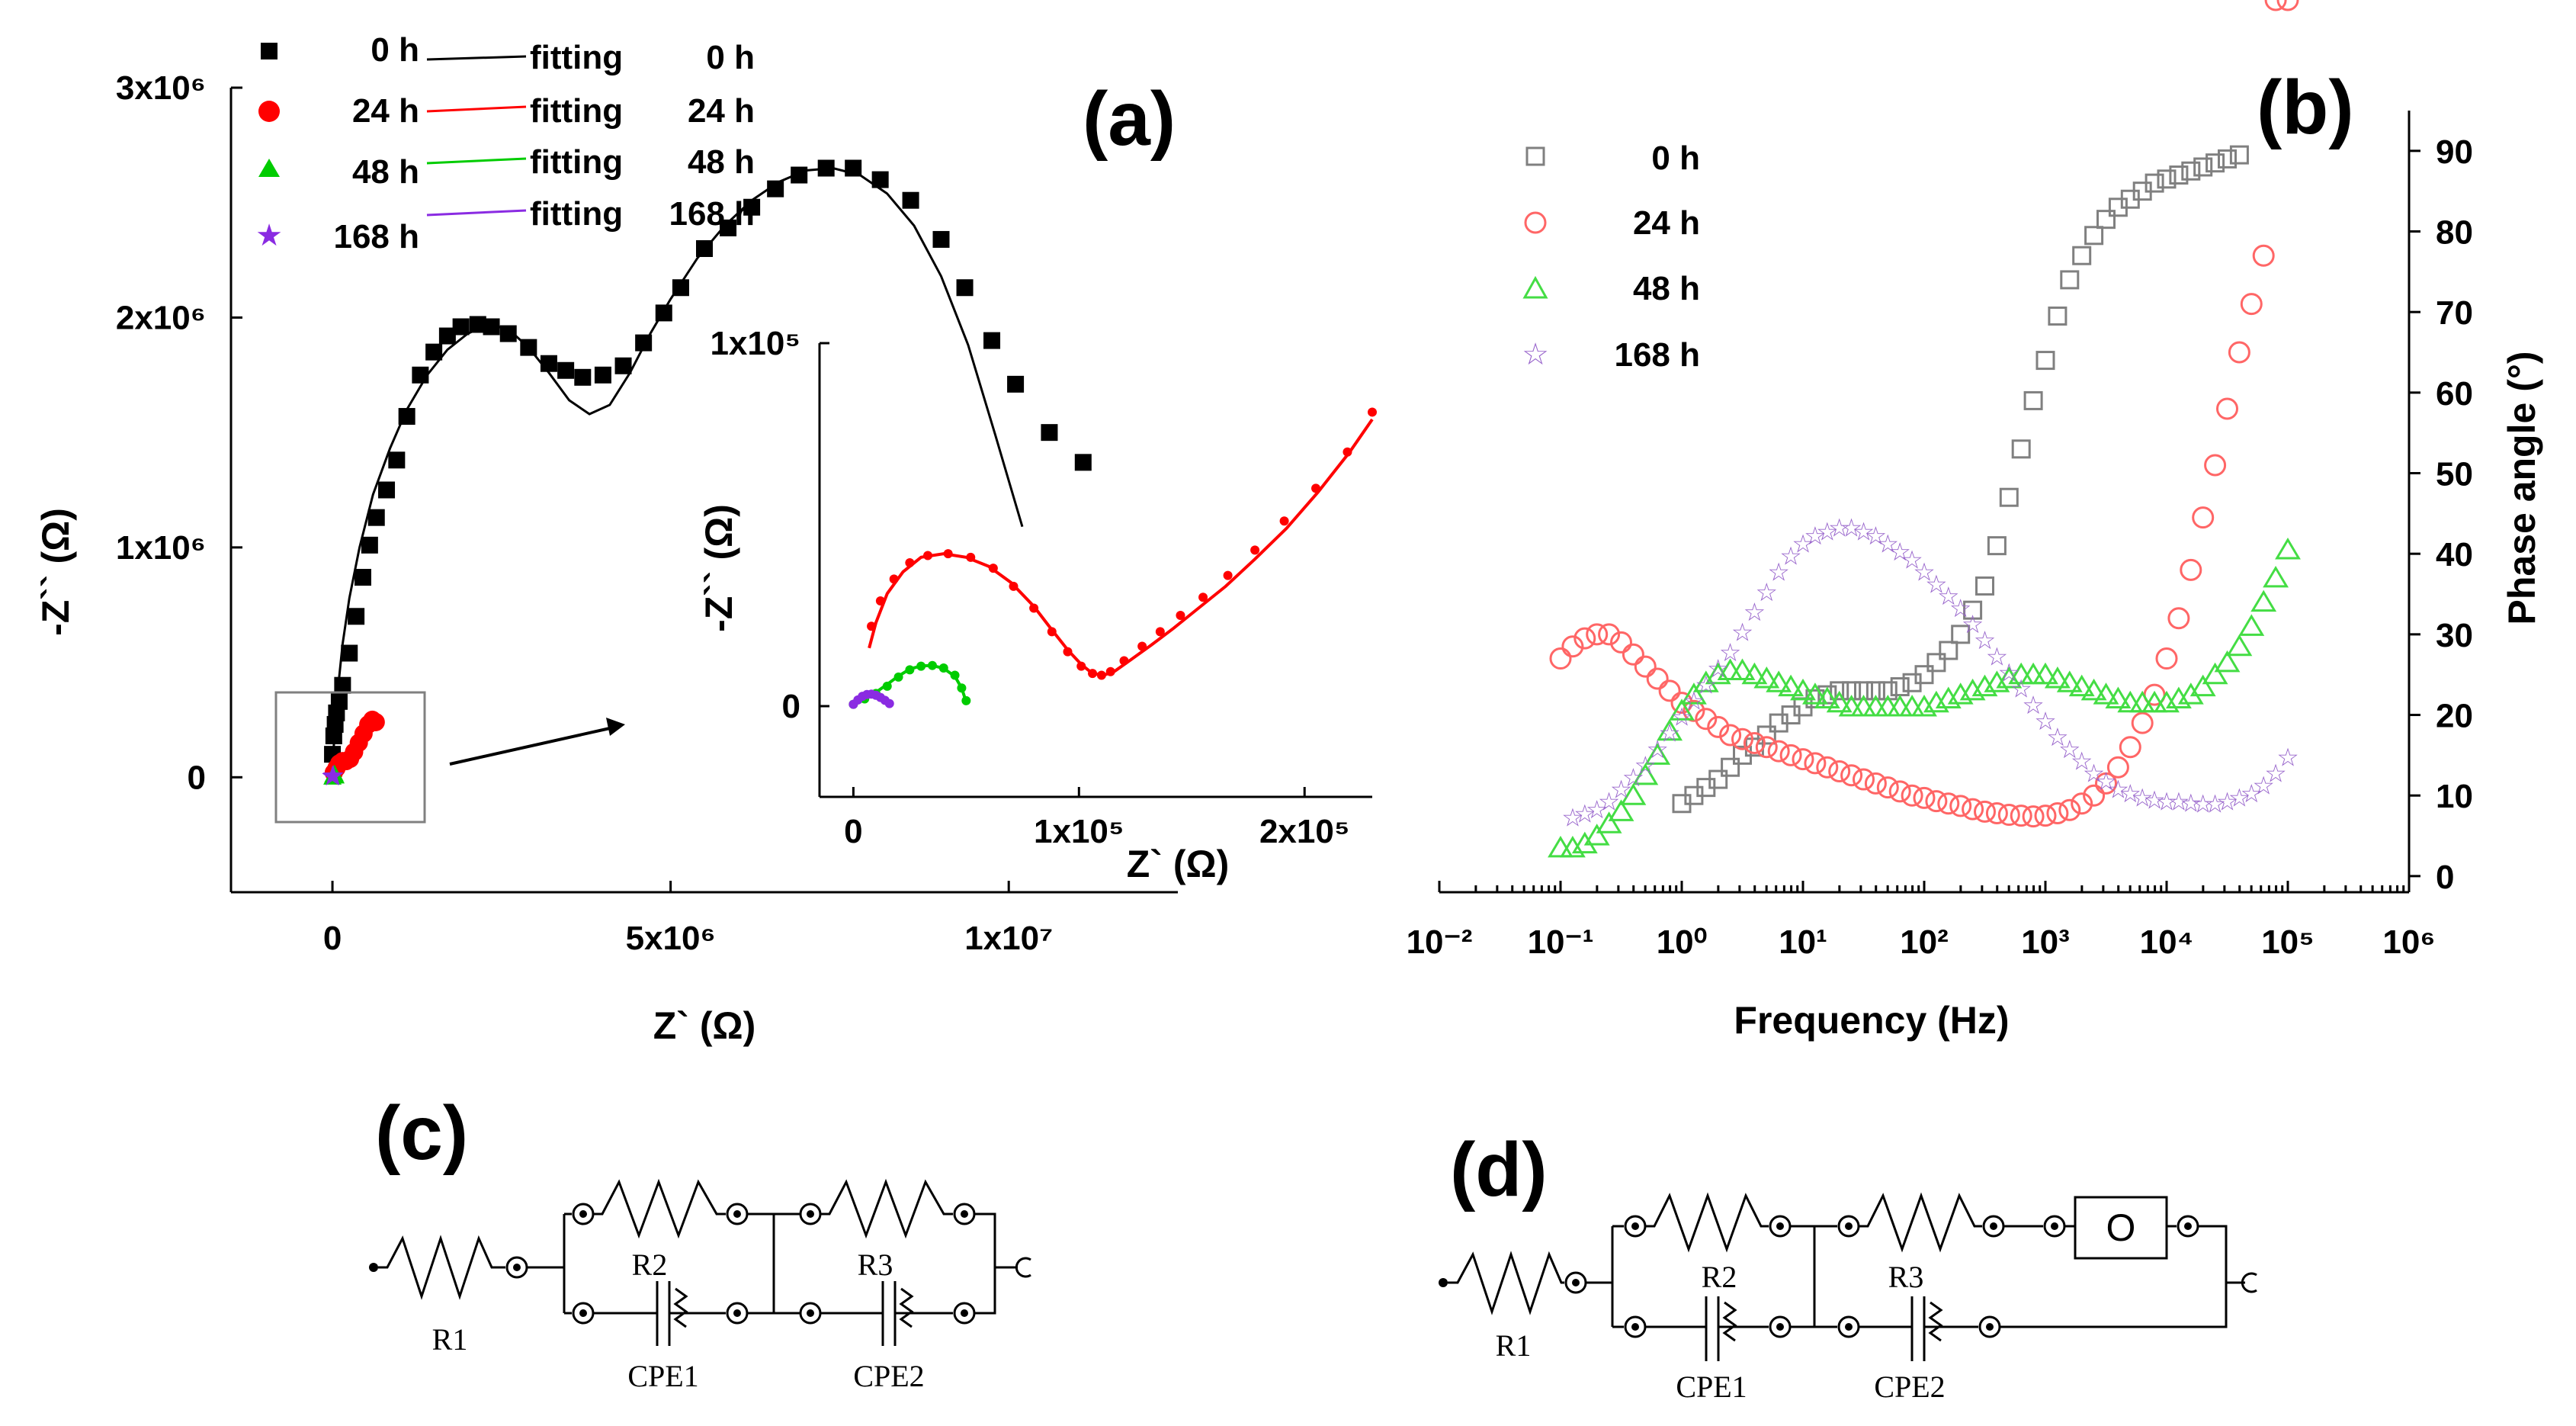 The image size is (2576, 1426). What do you see at coordinates (1666, 288) in the screenshot?
I see `legend-b-label-48h: 48 h` at bounding box center [1666, 288].